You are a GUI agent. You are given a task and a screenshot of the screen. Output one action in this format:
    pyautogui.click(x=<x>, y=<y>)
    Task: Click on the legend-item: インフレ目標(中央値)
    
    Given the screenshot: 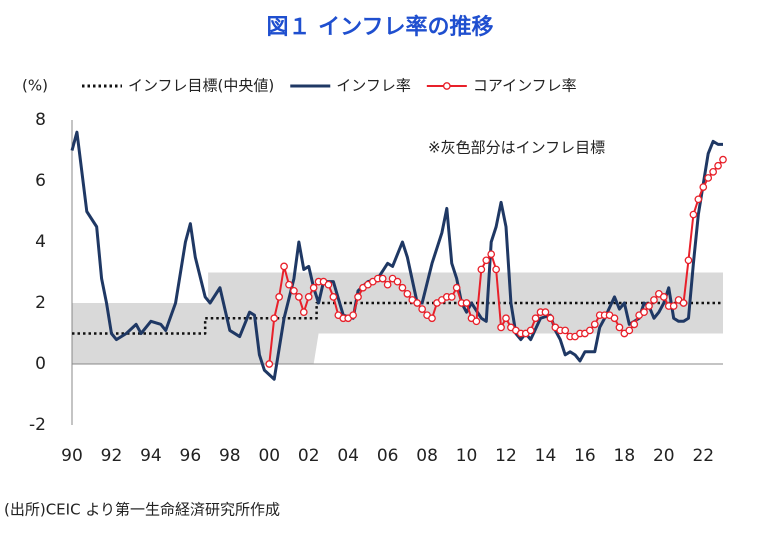 What is the action you would take?
    pyautogui.click(x=178, y=86)
    